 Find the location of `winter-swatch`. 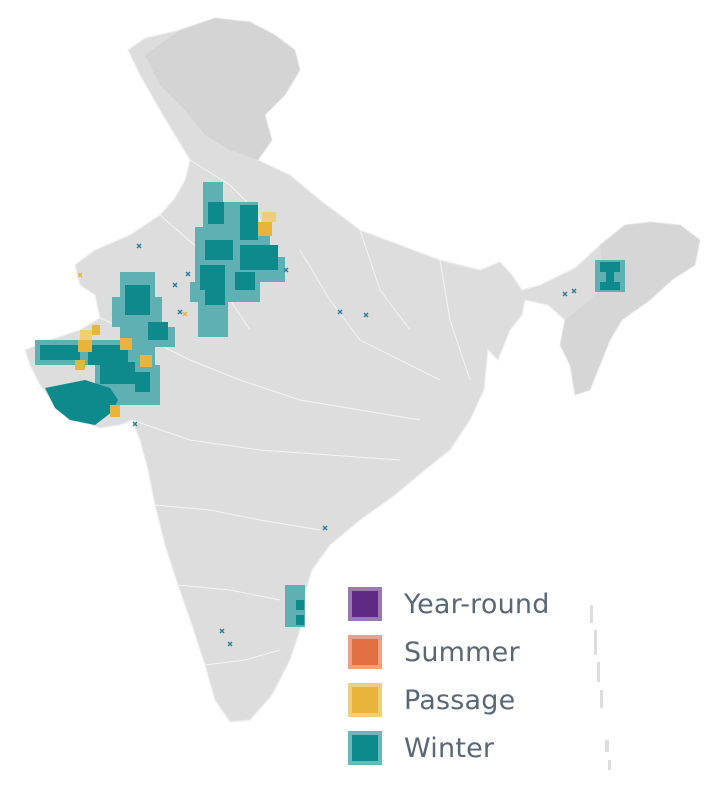

winter-swatch is located at coordinates (365, 748).